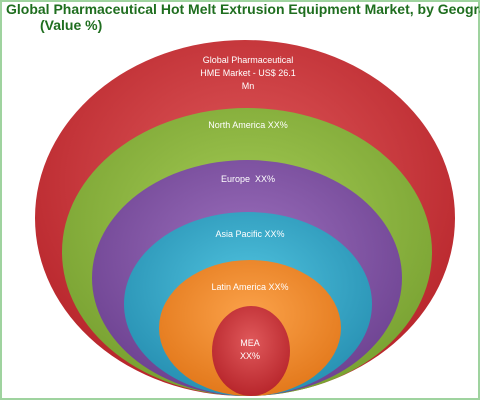 Image resolution: width=480 pixels, height=400 pixels. What do you see at coordinates (250, 343) in the screenshot?
I see `node-label: MEA` at bounding box center [250, 343].